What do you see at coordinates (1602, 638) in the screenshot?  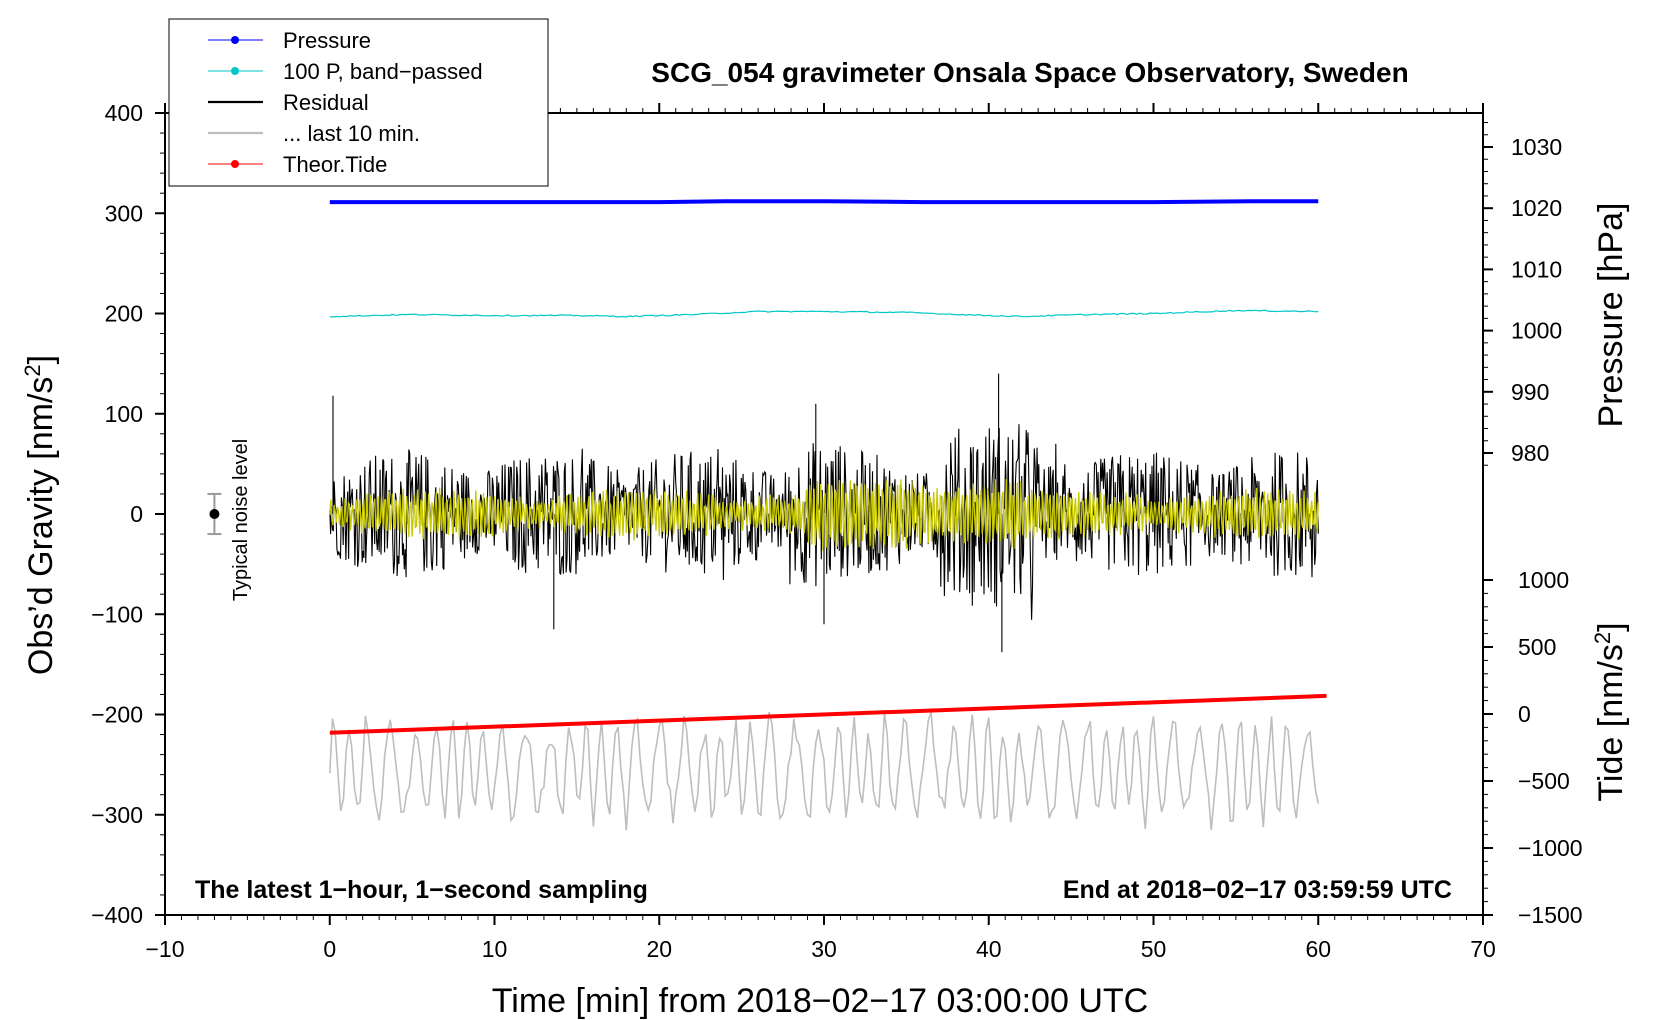 I see `tide-axis-label-sup: 2` at bounding box center [1602, 638].